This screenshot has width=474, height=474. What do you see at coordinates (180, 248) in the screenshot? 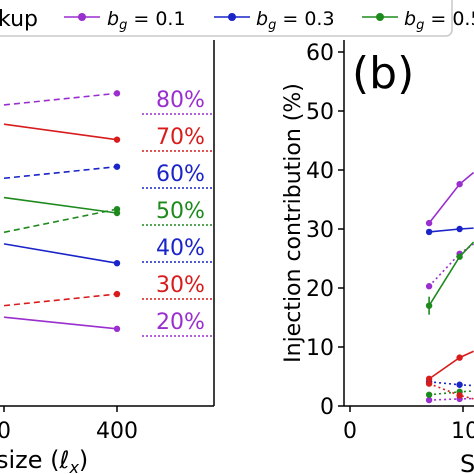
I see `panel-a-percent-label-4: 40%` at bounding box center [180, 248].